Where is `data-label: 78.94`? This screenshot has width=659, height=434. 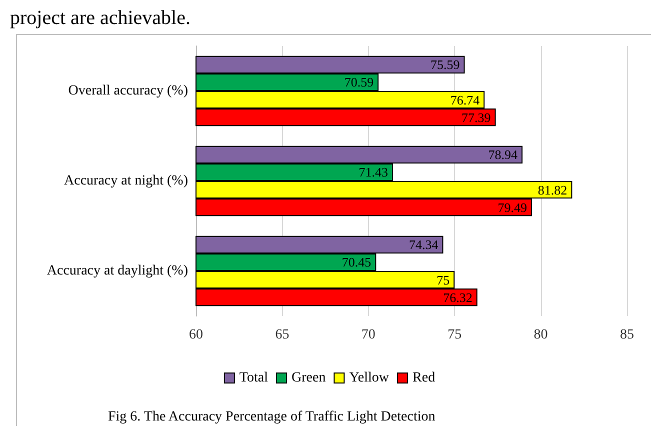
data-label: 78.94 is located at coordinates (503, 154).